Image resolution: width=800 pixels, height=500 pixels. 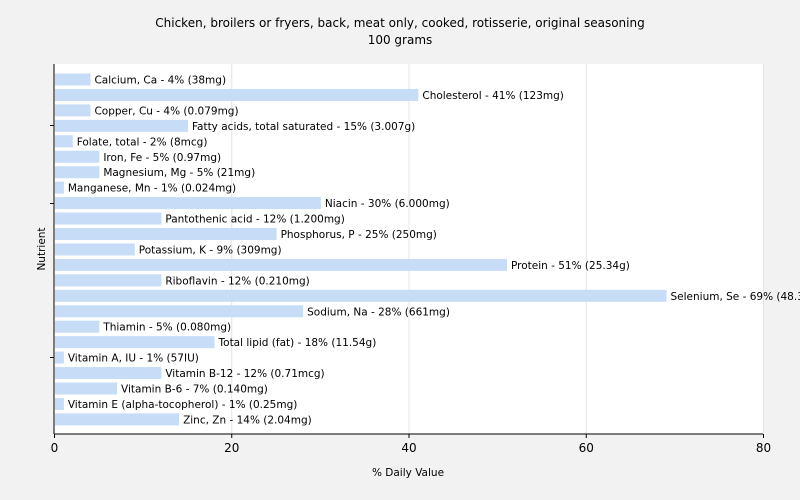 I want to click on x-tick-label: 40, so click(x=408, y=448).